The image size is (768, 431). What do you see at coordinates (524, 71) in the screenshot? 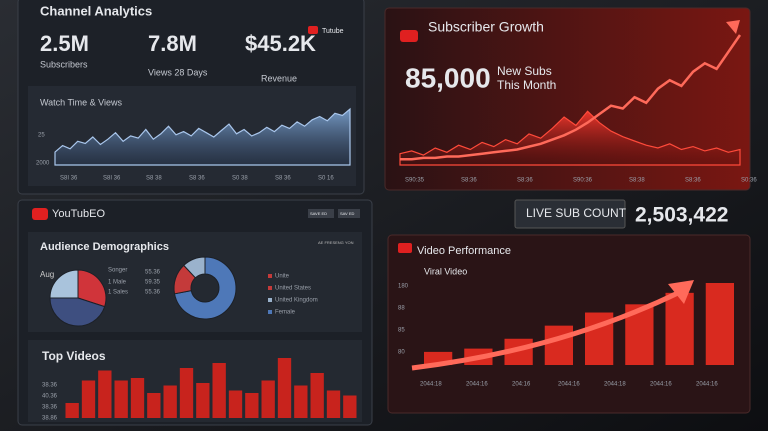
I see `caption: New Subs` at bounding box center [524, 71].